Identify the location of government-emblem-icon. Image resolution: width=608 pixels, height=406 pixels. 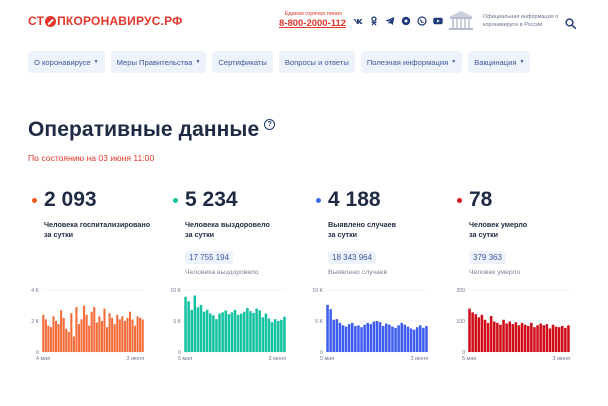
(461, 21).